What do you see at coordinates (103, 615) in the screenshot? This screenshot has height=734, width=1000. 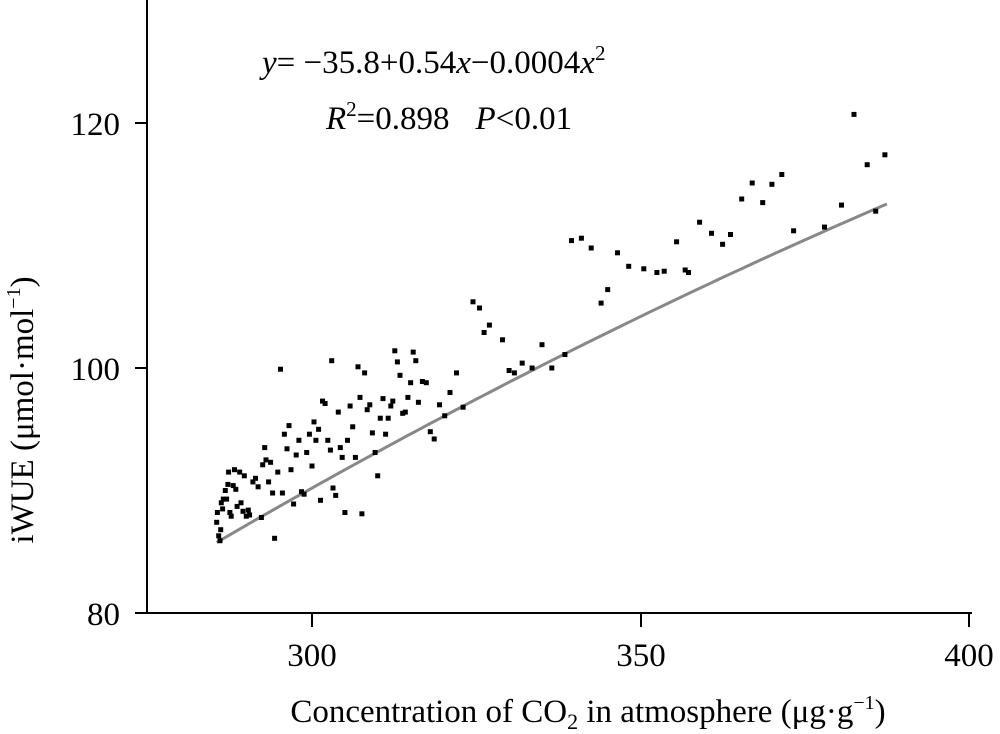 I see `y-tick-label-80: 80` at bounding box center [103, 615].